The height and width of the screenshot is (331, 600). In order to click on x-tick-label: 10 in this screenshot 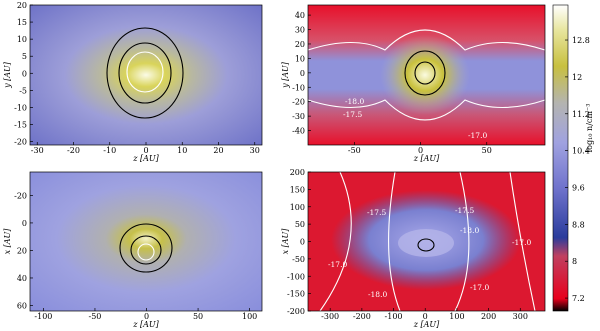, I will do `click(182, 150)`.